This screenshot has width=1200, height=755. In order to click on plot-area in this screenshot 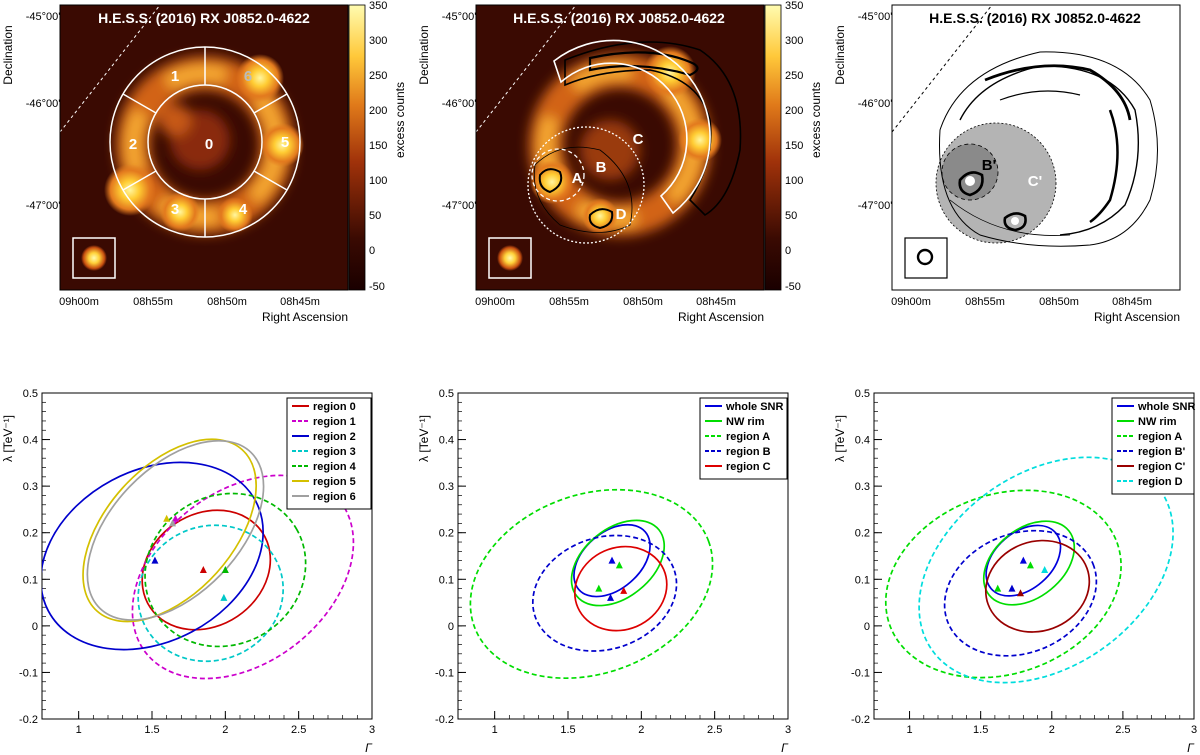, I will do `click(591, 584)`.